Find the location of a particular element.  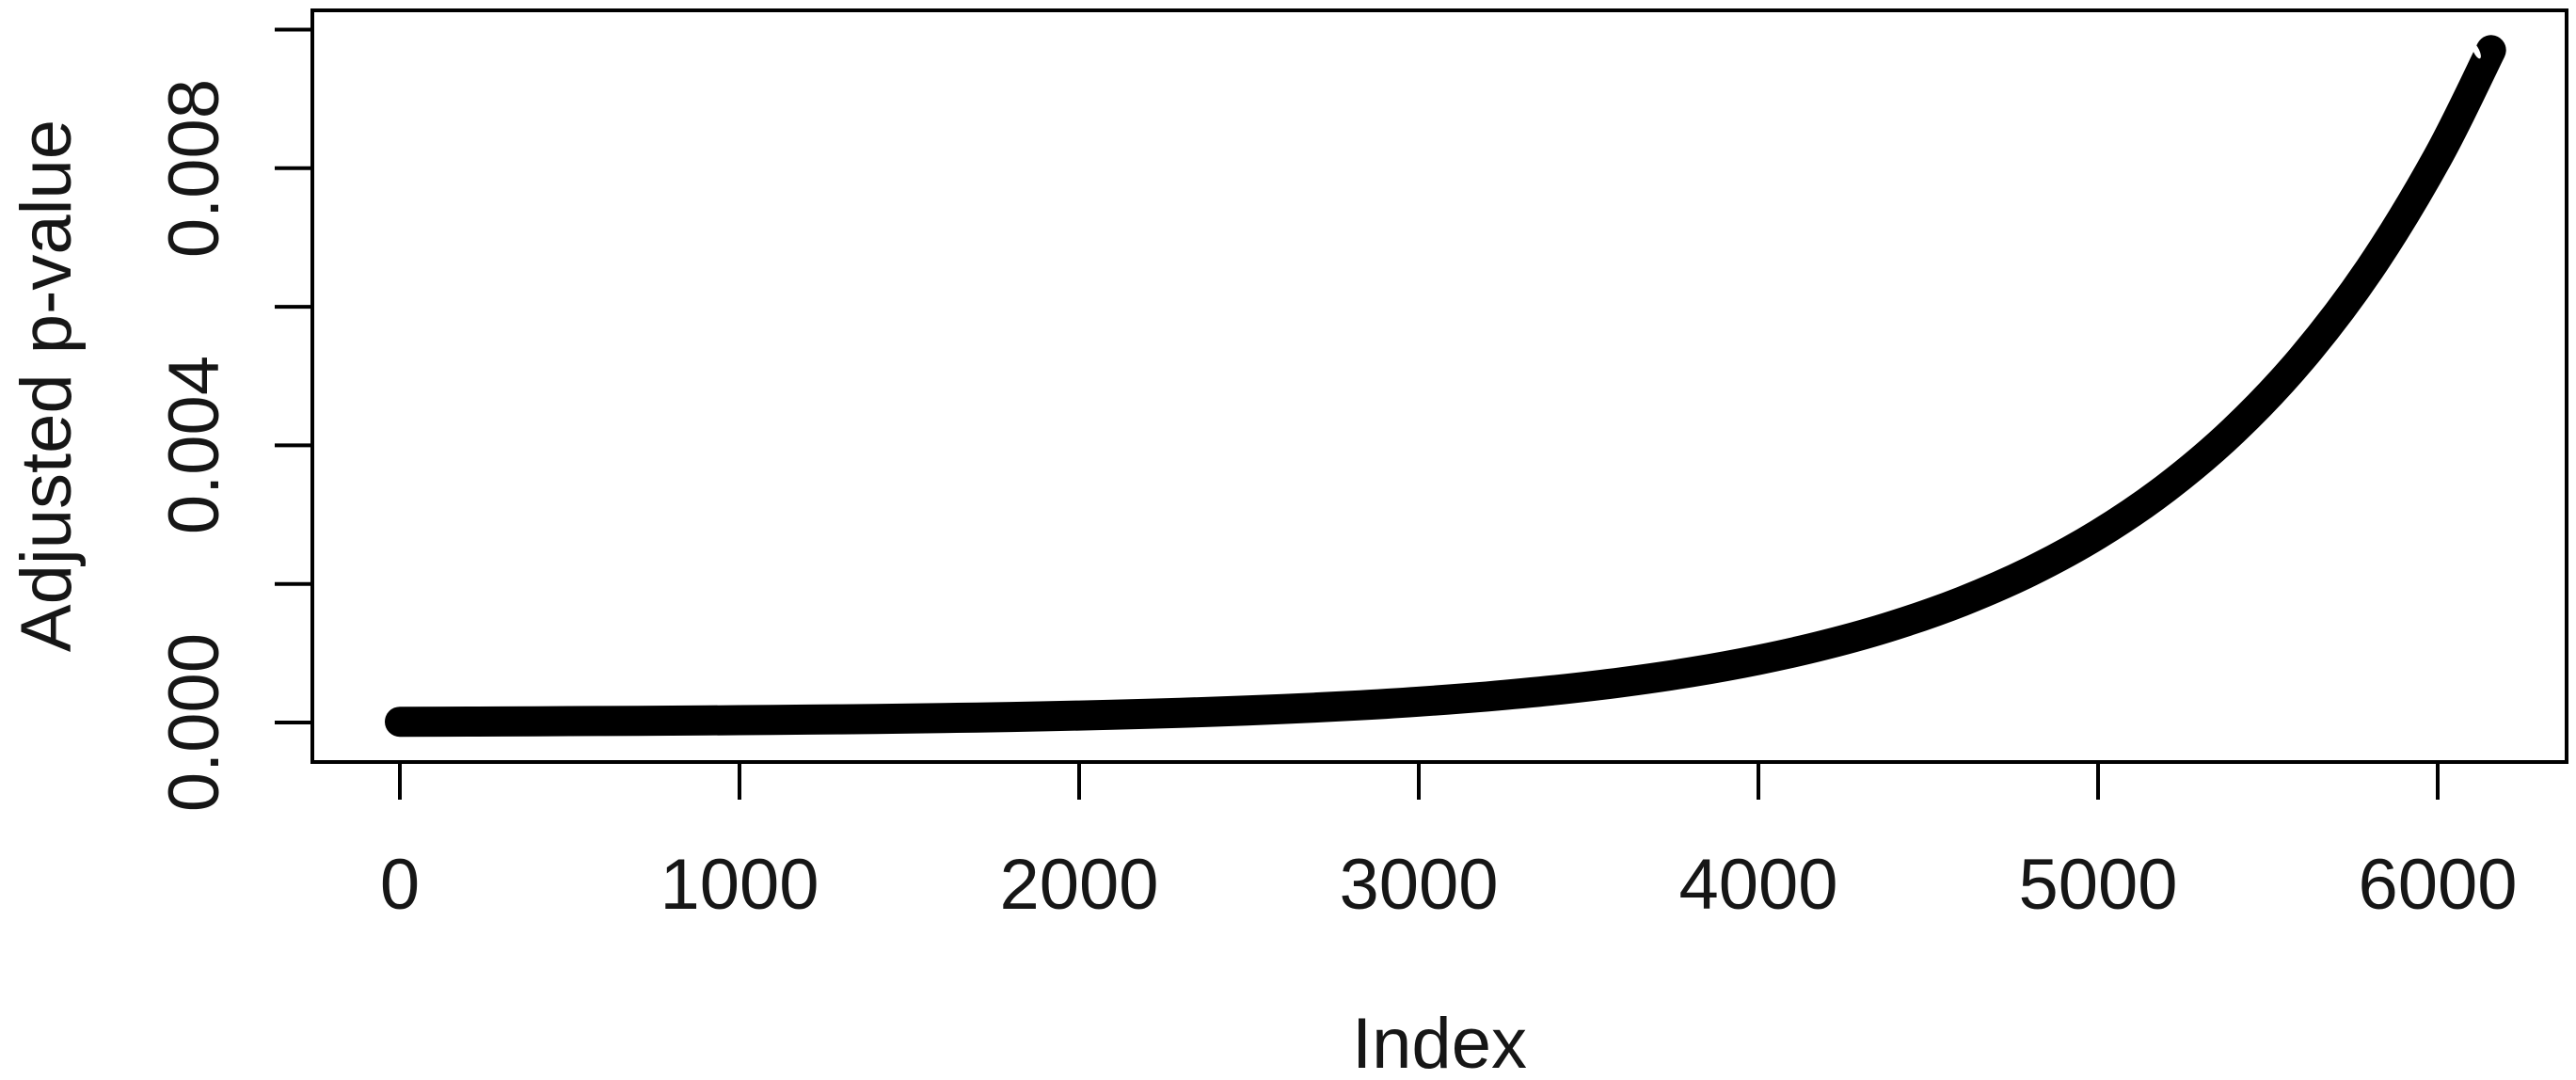

x-tick-label: 3000 is located at coordinates (1419, 885).